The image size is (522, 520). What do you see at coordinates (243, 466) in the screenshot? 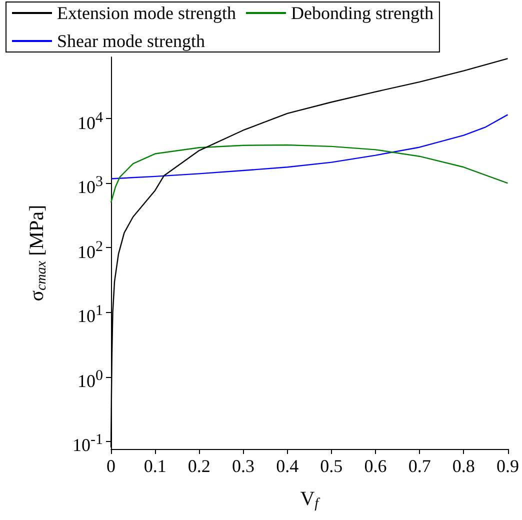
I see `x-tick-label: 0.3` at bounding box center [243, 466].